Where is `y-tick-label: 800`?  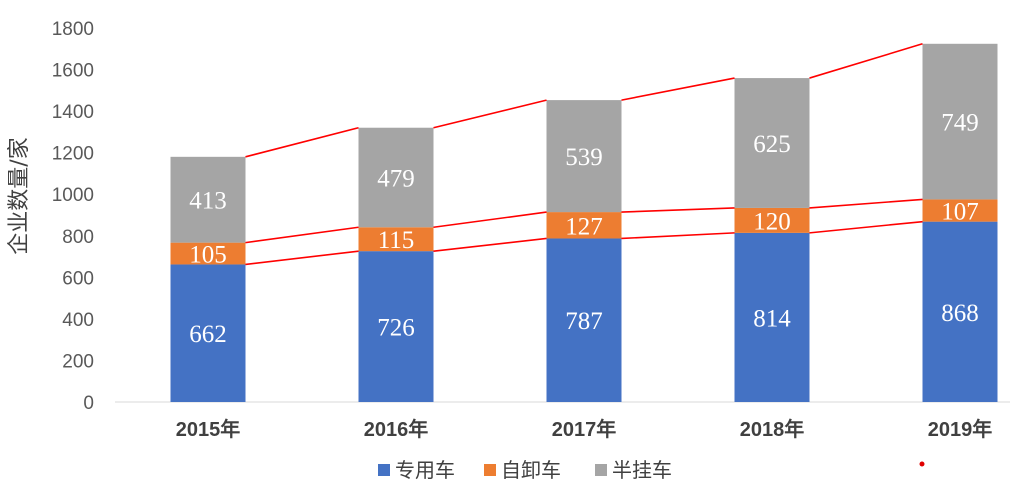 y-tick-label: 800 is located at coordinates (78, 237).